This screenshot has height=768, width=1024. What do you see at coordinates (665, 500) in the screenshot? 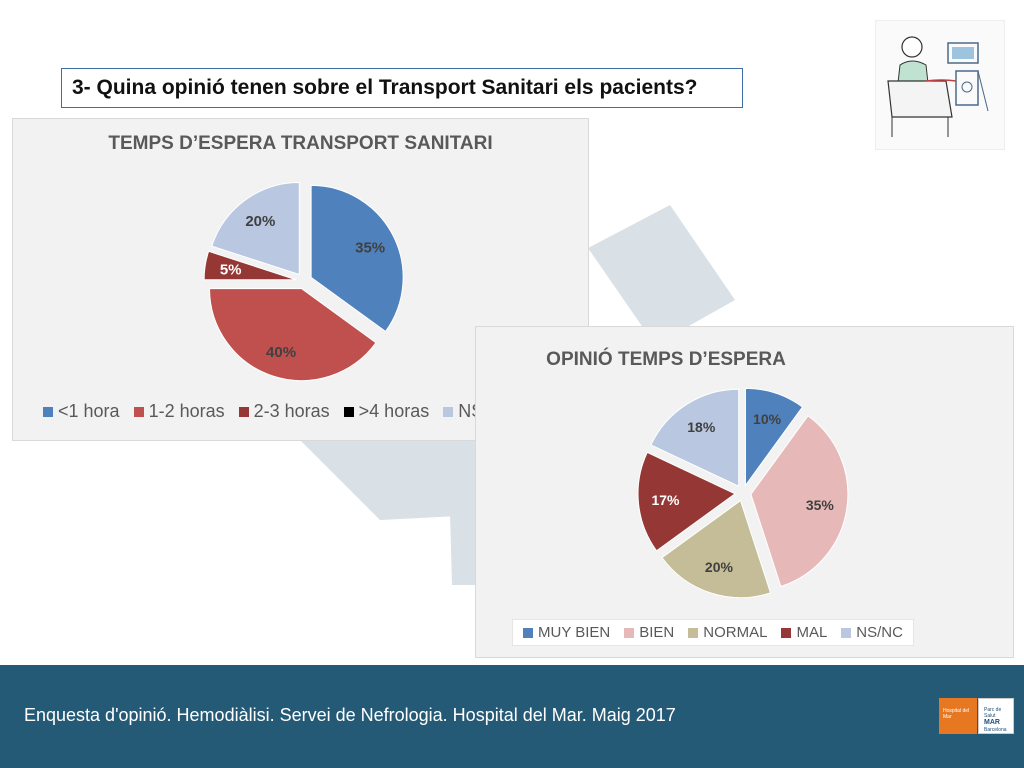
I see `slice-label: 17%` at bounding box center [665, 500].